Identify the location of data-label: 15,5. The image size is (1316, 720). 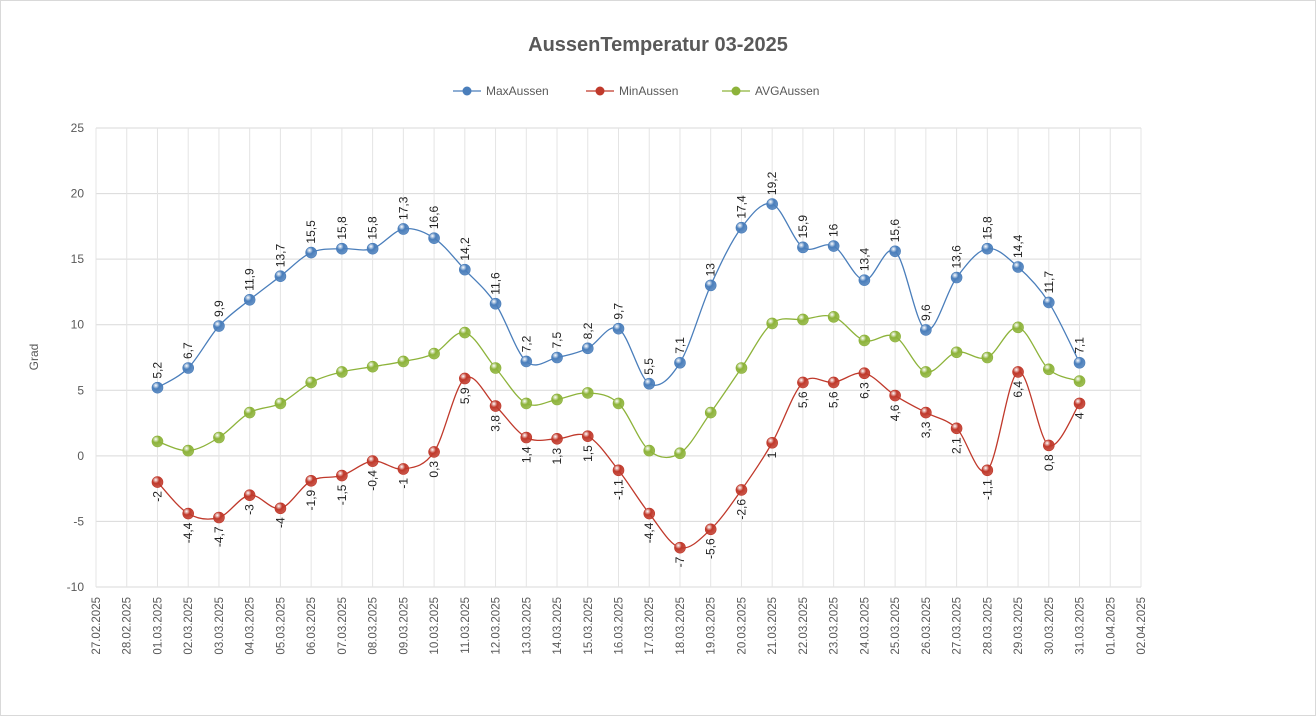
(311, 232).